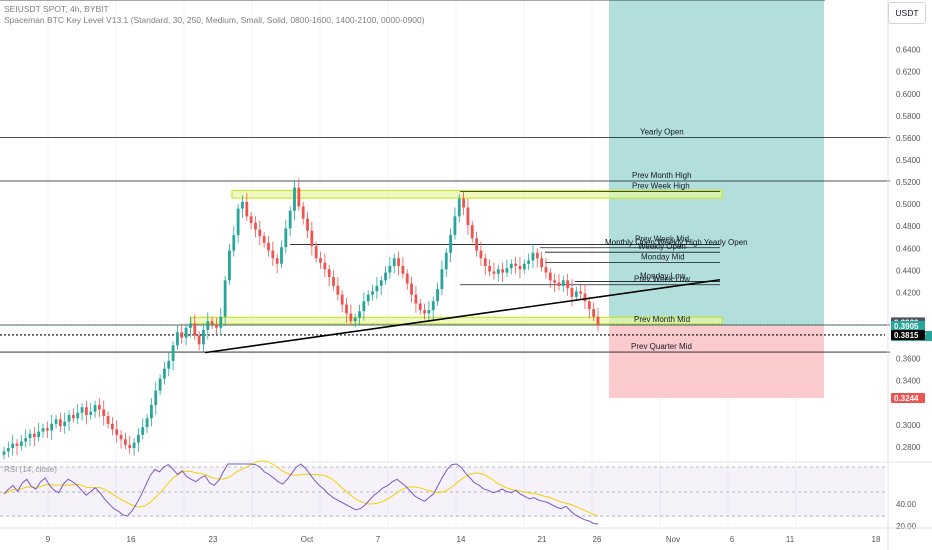 This screenshot has height=550, width=932. What do you see at coordinates (301, 494) in the screenshot?
I see `rsi-line` at bounding box center [301, 494].